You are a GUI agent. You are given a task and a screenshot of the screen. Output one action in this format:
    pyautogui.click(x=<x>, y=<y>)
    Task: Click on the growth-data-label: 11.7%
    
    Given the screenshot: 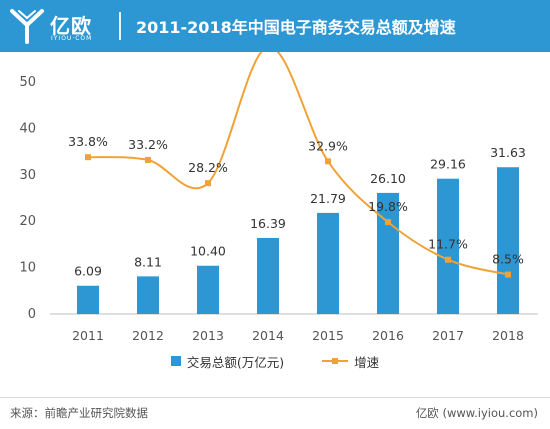 What is the action you would take?
    pyautogui.click(x=448, y=244)
    